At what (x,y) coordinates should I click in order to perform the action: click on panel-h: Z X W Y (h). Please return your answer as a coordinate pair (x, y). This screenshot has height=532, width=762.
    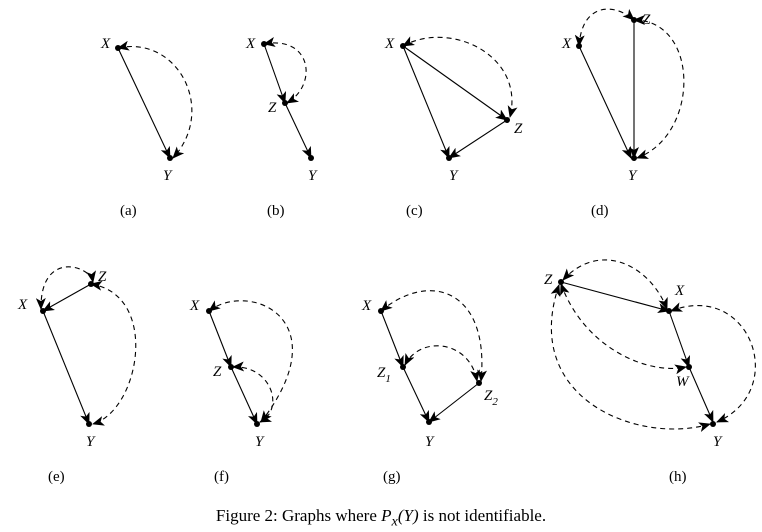
    Looking at the image, I should click on (650, 372).